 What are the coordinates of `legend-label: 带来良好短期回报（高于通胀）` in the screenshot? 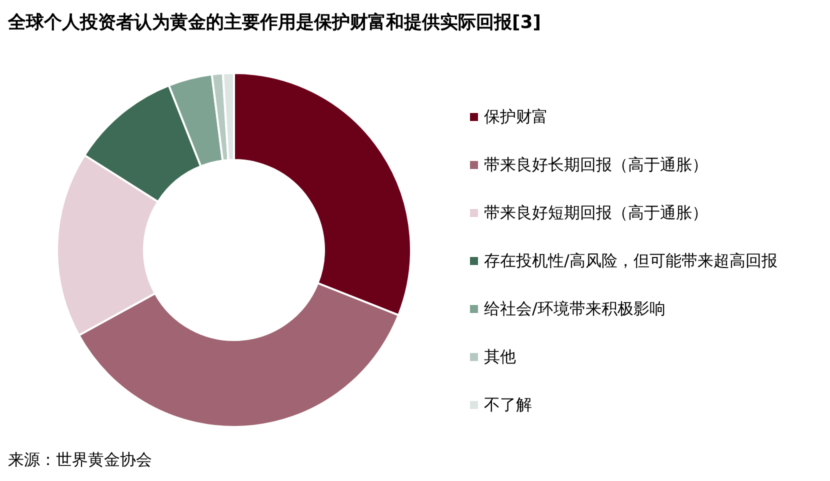 It's located at (596, 213).